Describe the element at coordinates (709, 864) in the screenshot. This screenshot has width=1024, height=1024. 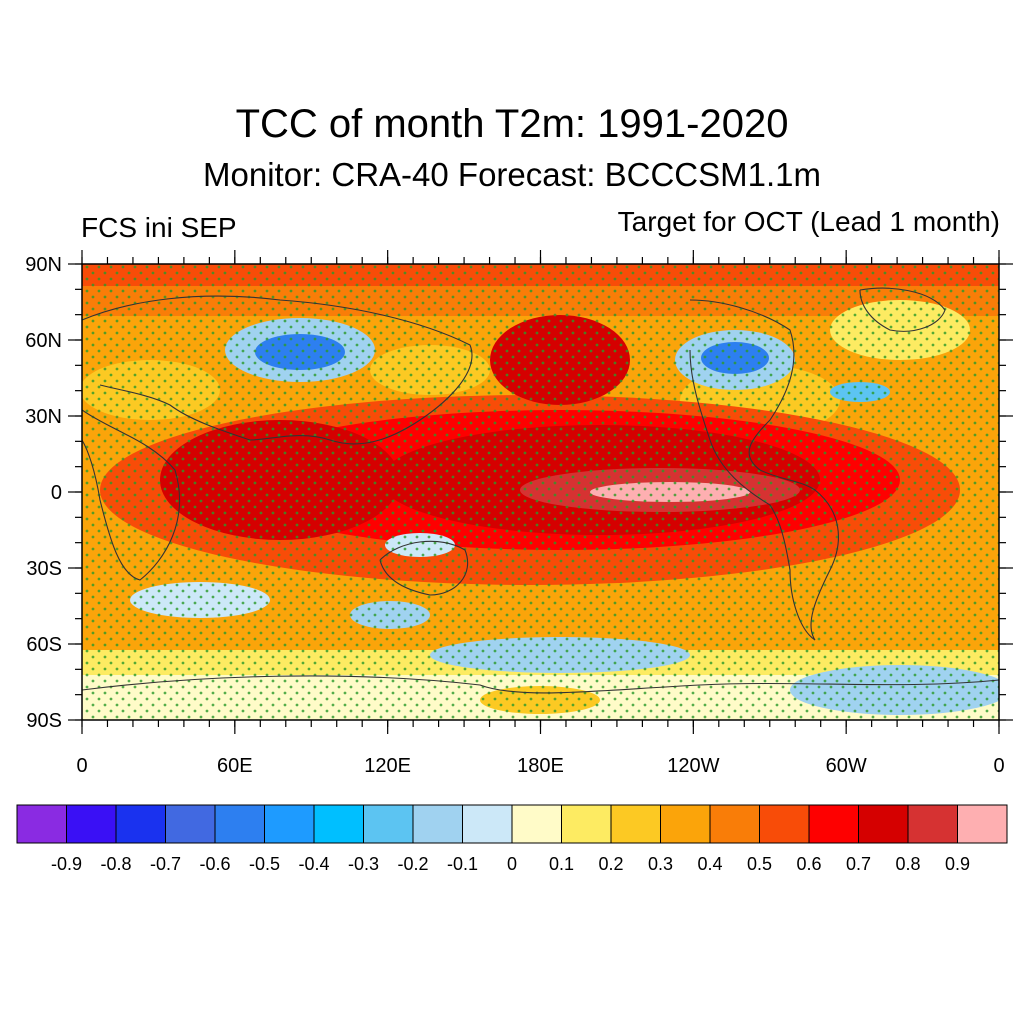
I see `colorbar-label: 0.4` at that location.